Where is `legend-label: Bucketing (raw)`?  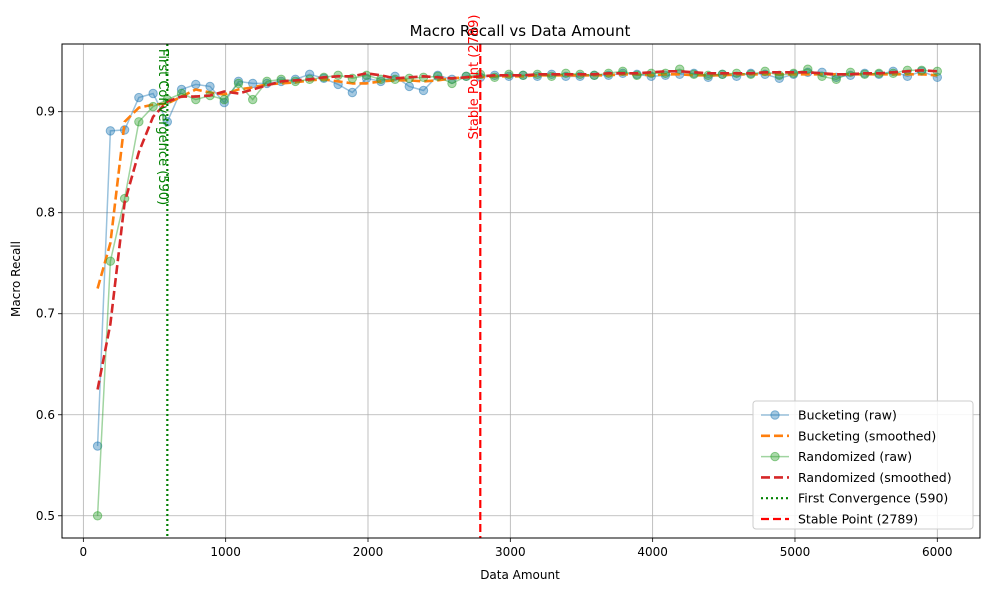 legend-label: Bucketing (raw) is located at coordinates (847, 415).